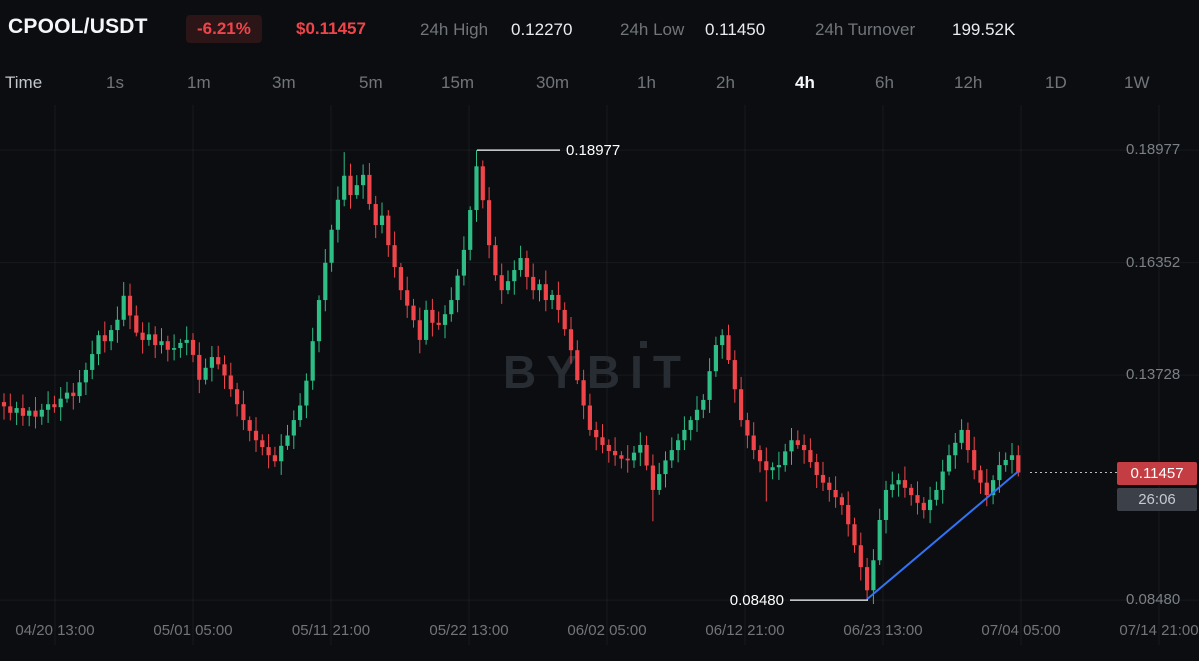  What do you see at coordinates (652, 29) in the screenshot?
I see `low-24h-label: 24h Low` at bounding box center [652, 29].